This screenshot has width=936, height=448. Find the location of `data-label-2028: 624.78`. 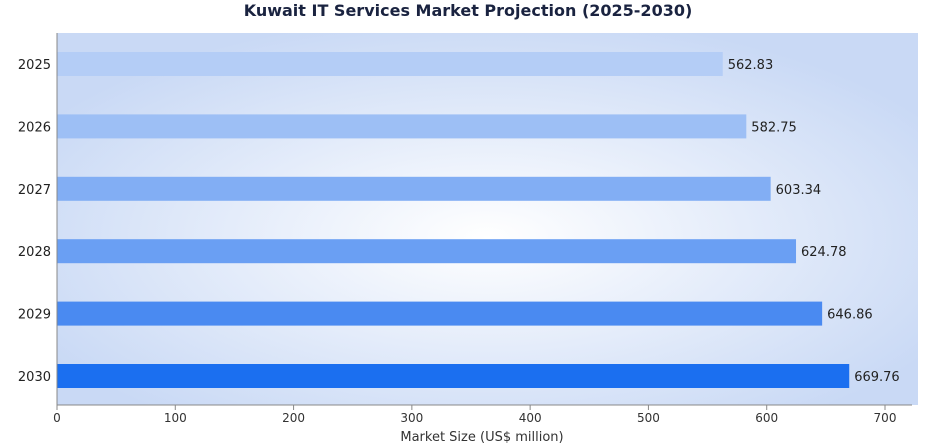

data-label-2028: 624.78 is located at coordinates (824, 252).